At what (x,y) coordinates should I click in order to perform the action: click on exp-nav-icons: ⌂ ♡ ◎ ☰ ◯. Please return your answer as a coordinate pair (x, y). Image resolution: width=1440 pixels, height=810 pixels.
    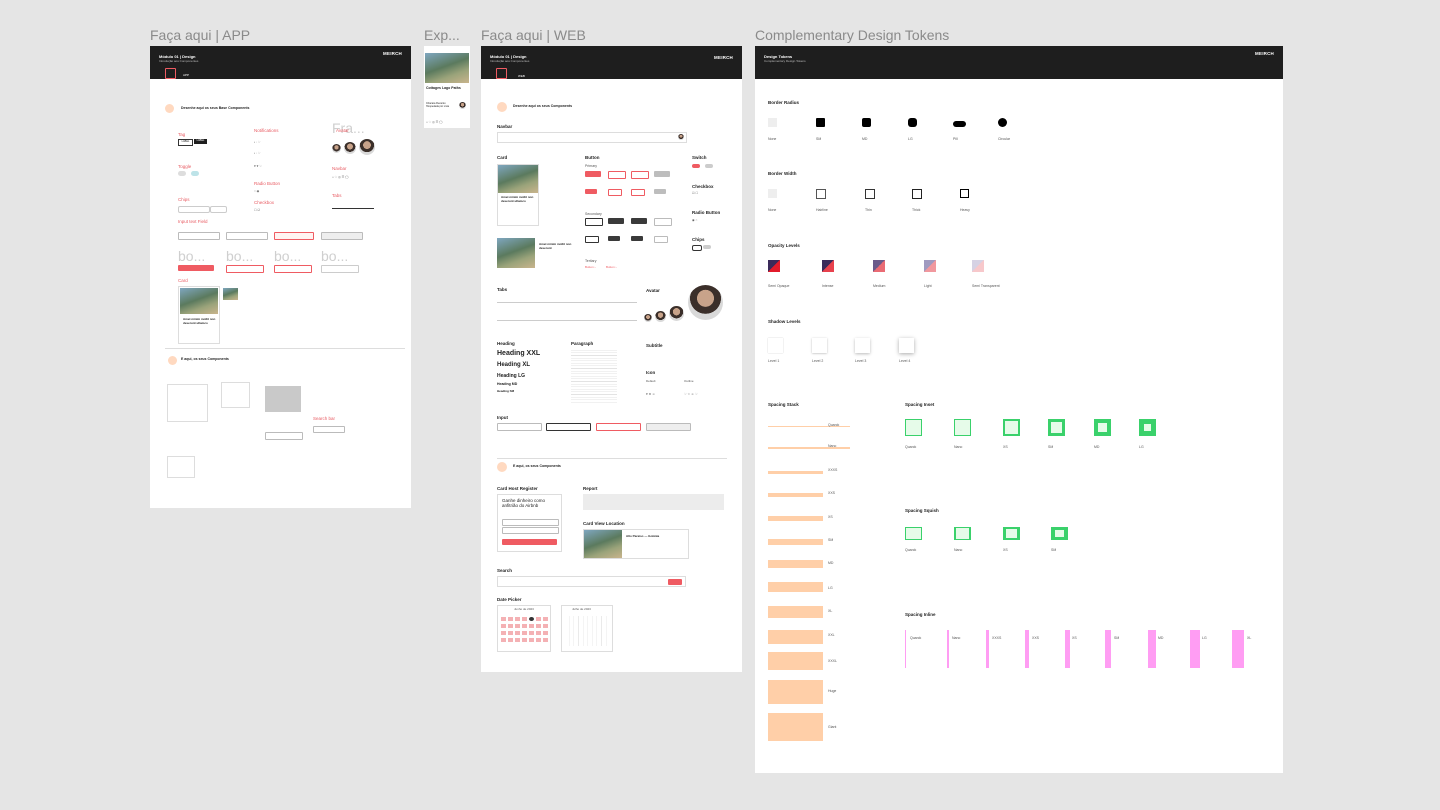
    Looking at the image, I should click on (434, 122).